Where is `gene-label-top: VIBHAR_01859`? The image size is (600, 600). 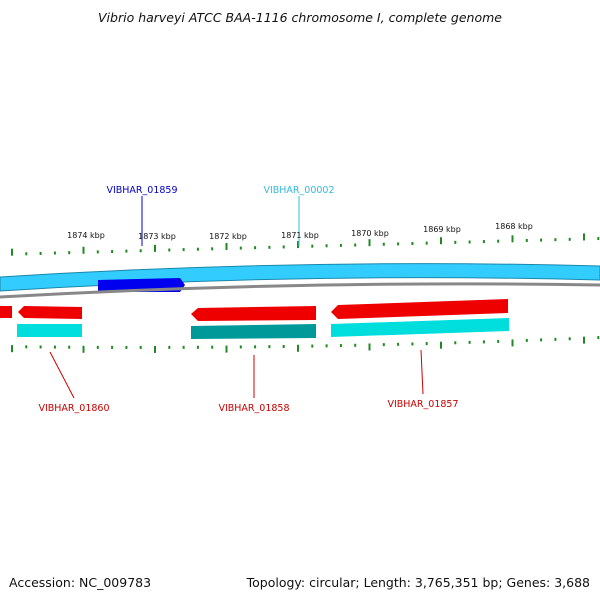 gene-label-top: VIBHAR_01859 is located at coordinates (141, 190).